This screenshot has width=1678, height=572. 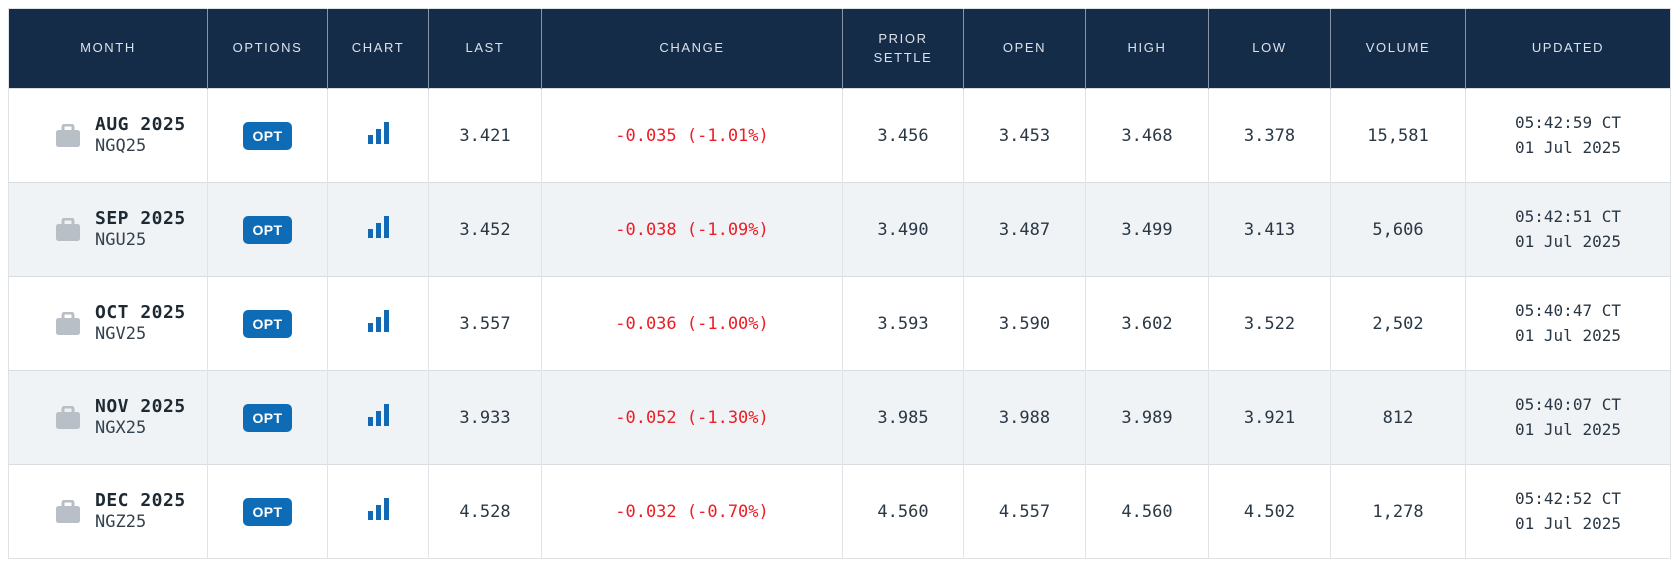 I want to click on header-chart: CHART, so click(x=378, y=48).